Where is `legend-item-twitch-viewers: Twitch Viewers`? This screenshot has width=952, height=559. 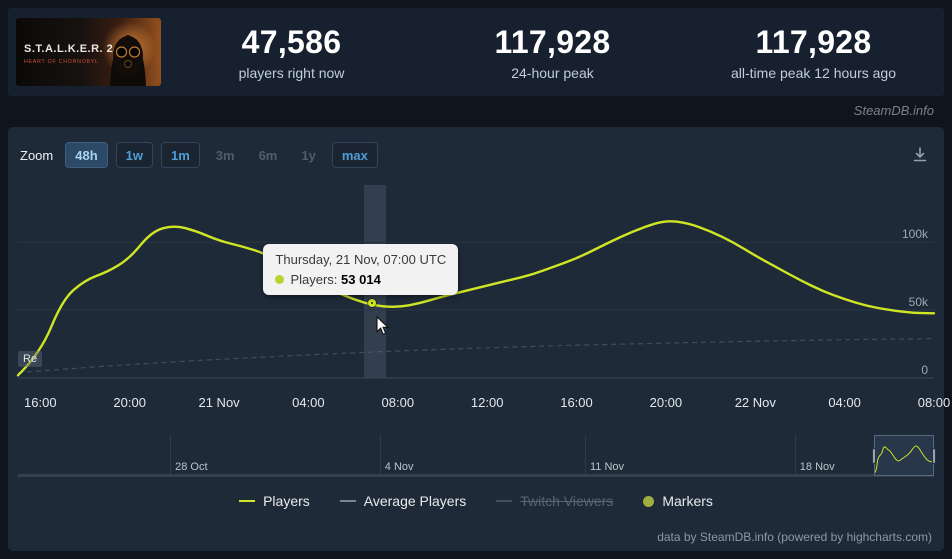
legend-item-twitch-viewers: Twitch Viewers is located at coordinates (554, 501).